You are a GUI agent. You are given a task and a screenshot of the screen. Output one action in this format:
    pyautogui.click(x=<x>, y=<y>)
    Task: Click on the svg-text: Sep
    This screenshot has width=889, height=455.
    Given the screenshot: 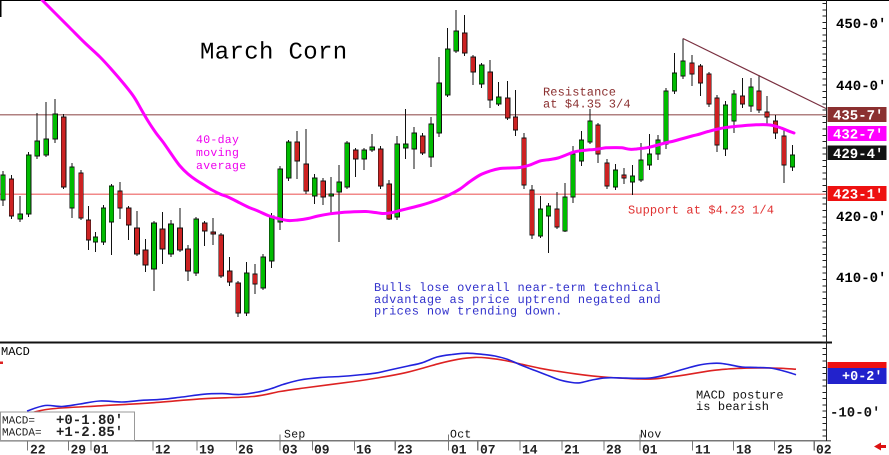 What is the action you would take?
    pyautogui.click(x=295, y=435)
    